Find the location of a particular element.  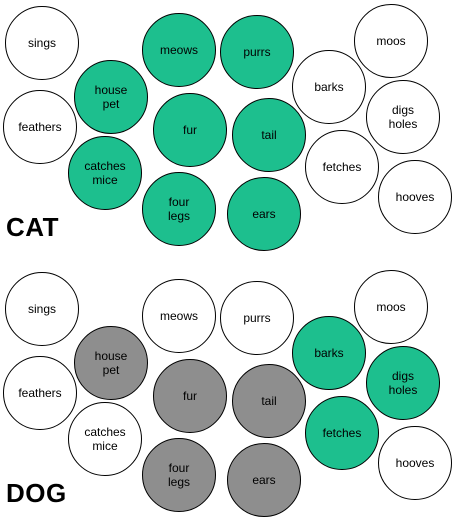

cat-bubble-fur: fur is located at coordinates (190, 130).